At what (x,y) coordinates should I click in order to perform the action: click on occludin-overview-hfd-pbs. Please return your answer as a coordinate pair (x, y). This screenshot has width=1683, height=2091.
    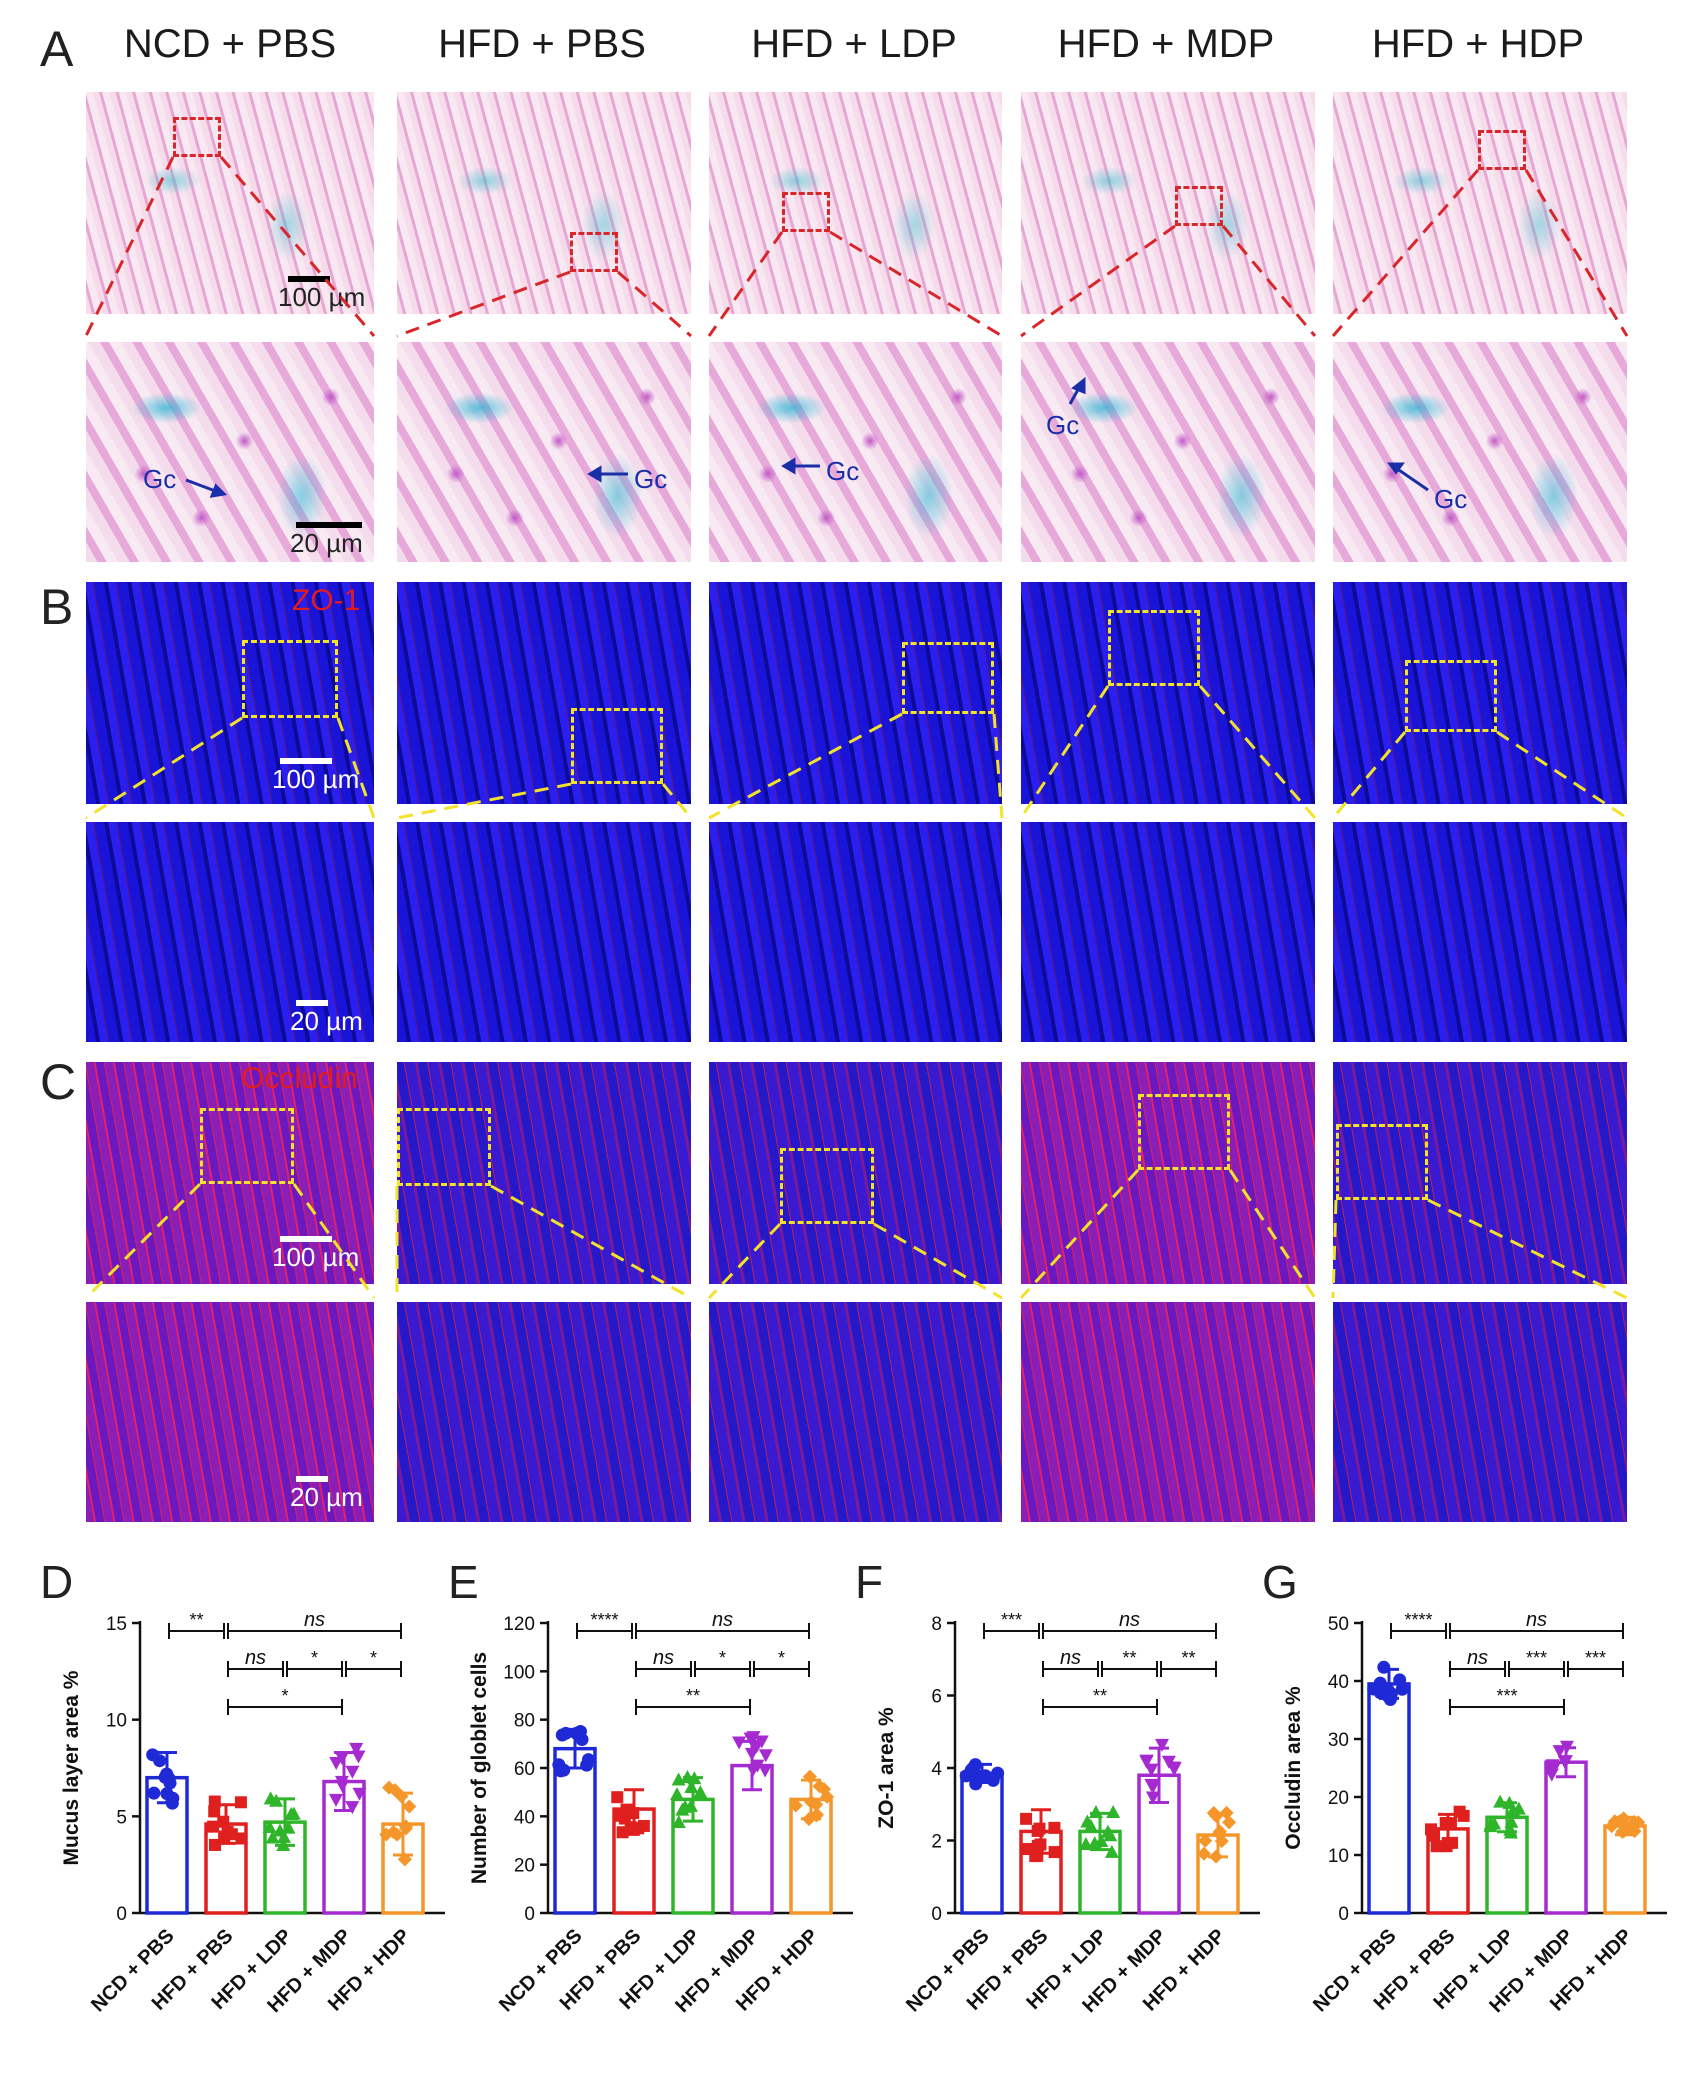
    Looking at the image, I should click on (544, 1173).